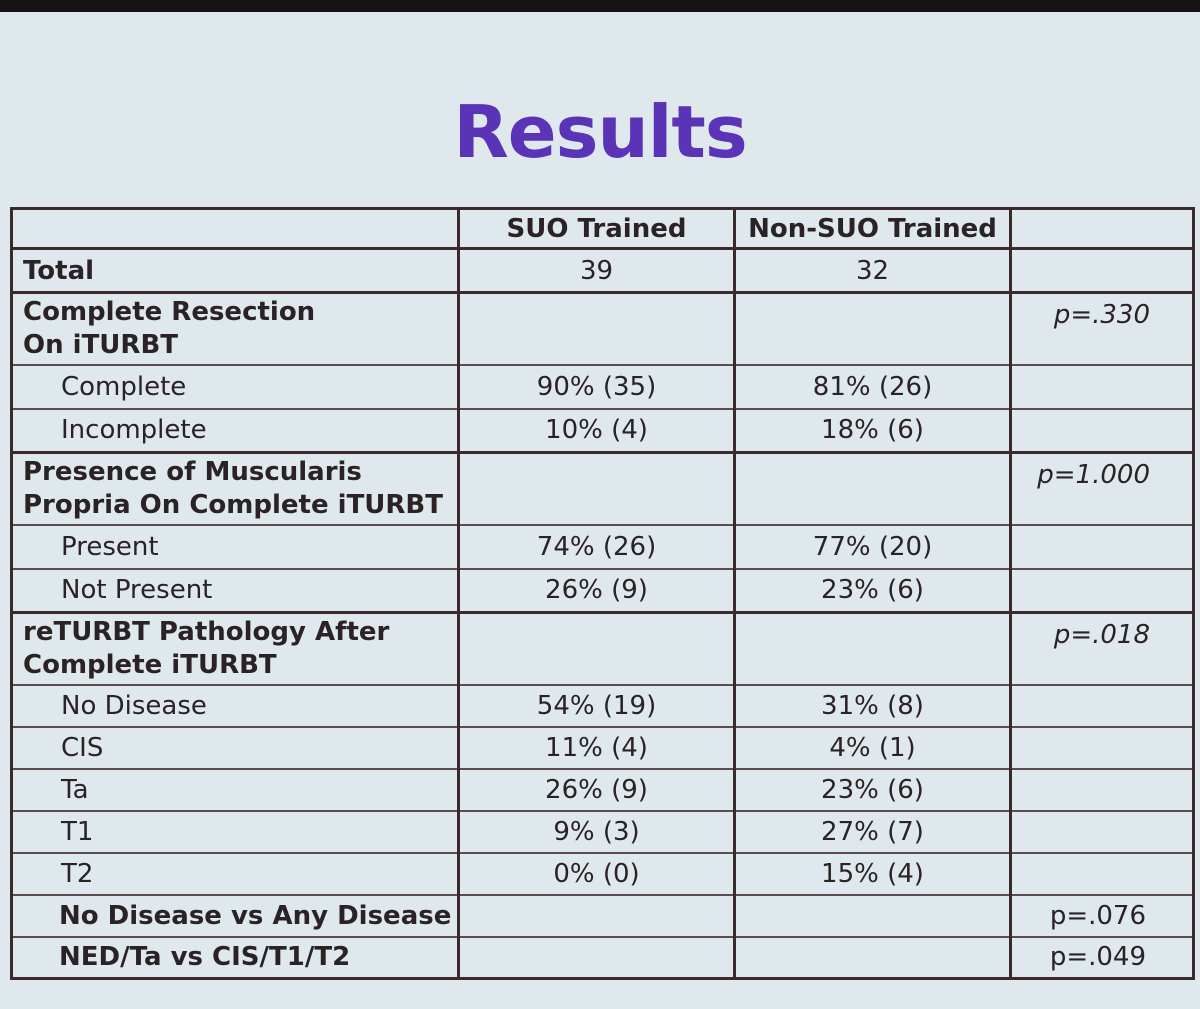 This screenshot has height=1009, width=1200. What do you see at coordinates (235, 430) in the screenshot?
I see `row-label: Incomplete` at bounding box center [235, 430].